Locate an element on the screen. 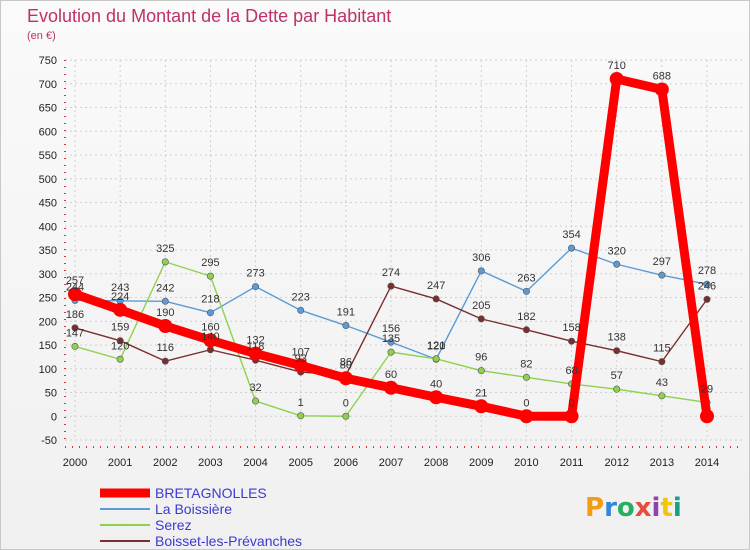 Image resolution: width=750 pixels, height=550 pixels. x-tick-label: 2003 is located at coordinates (210, 463).